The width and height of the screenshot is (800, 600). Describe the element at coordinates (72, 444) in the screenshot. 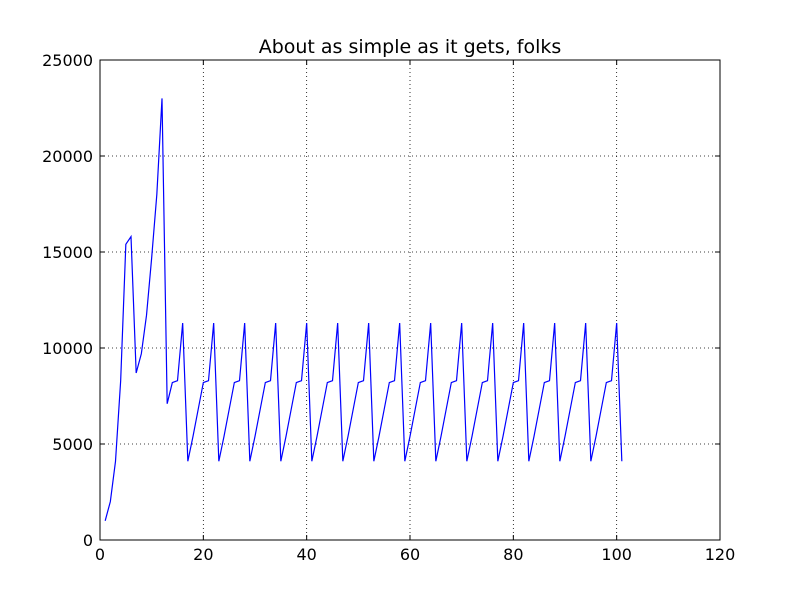

I see `y-tick-label: 5000` at that location.